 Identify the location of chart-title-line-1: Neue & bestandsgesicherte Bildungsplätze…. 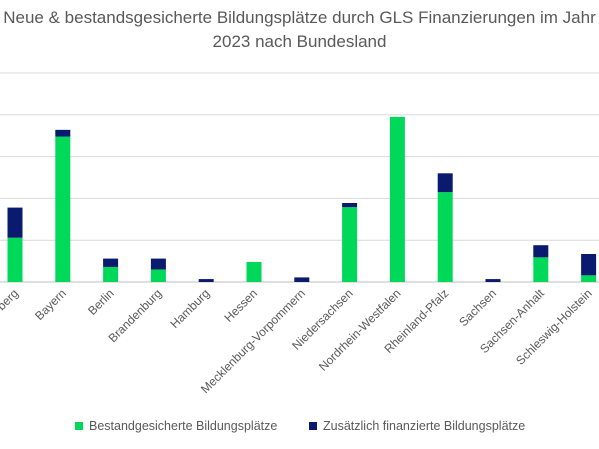
(299, 17).